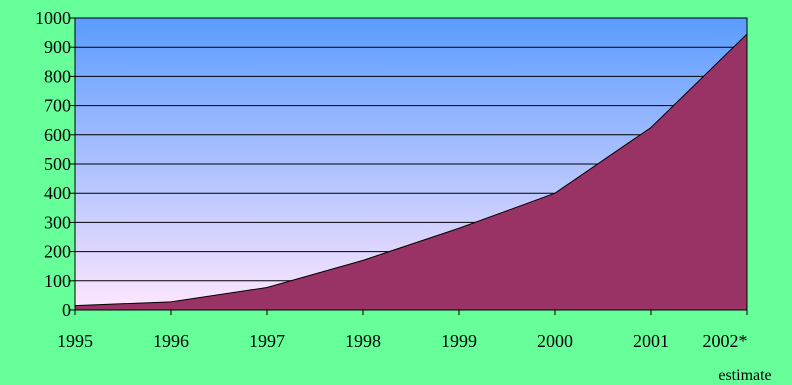  I want to click on y-tick-label: 100, so click(57, 281).